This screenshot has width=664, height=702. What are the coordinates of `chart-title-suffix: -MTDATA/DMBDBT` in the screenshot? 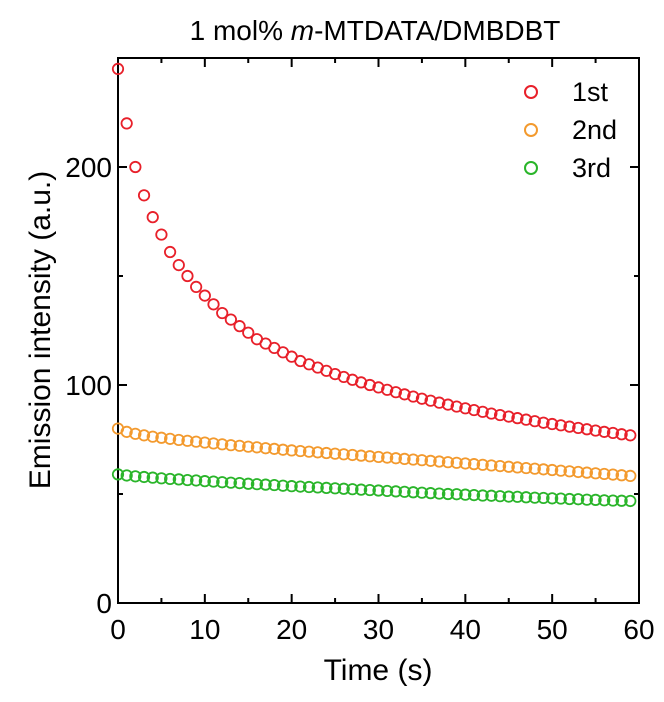 It's located at (437, 30).